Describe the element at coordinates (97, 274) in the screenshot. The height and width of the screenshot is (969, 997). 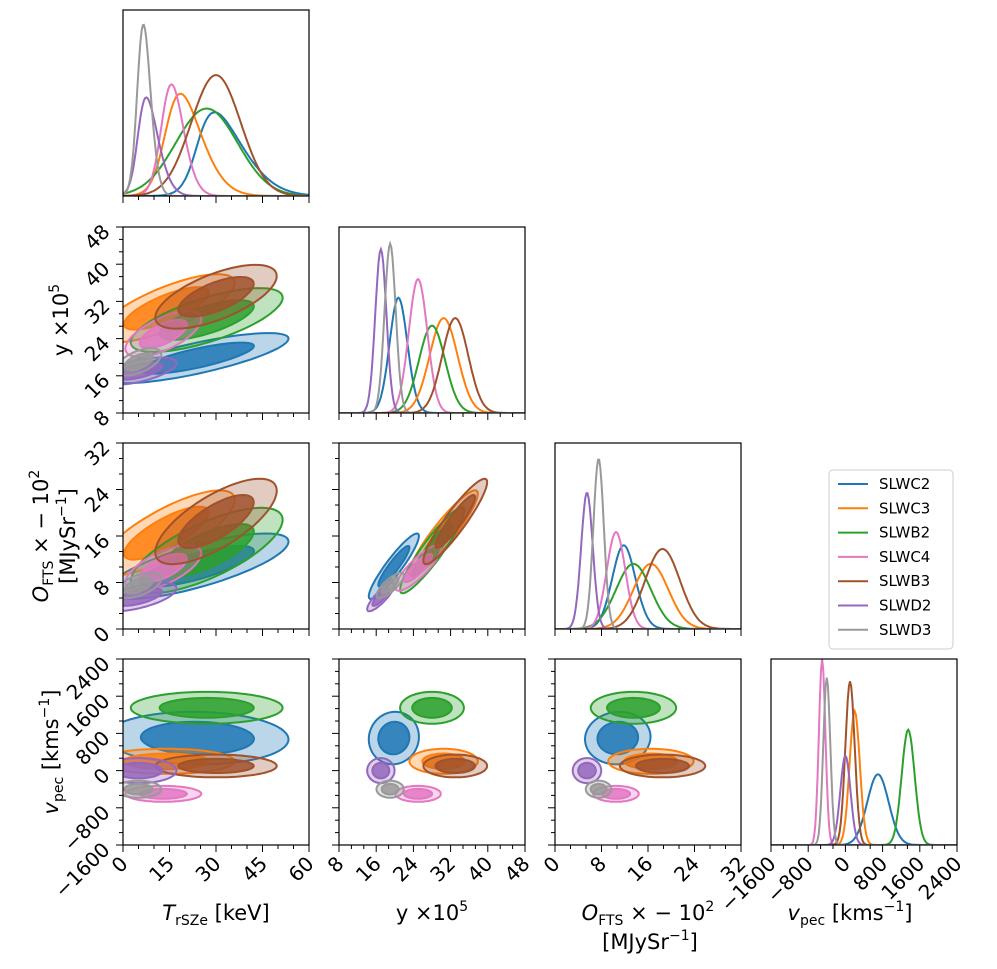
I see `y-tick-label-y: 40` at that location.